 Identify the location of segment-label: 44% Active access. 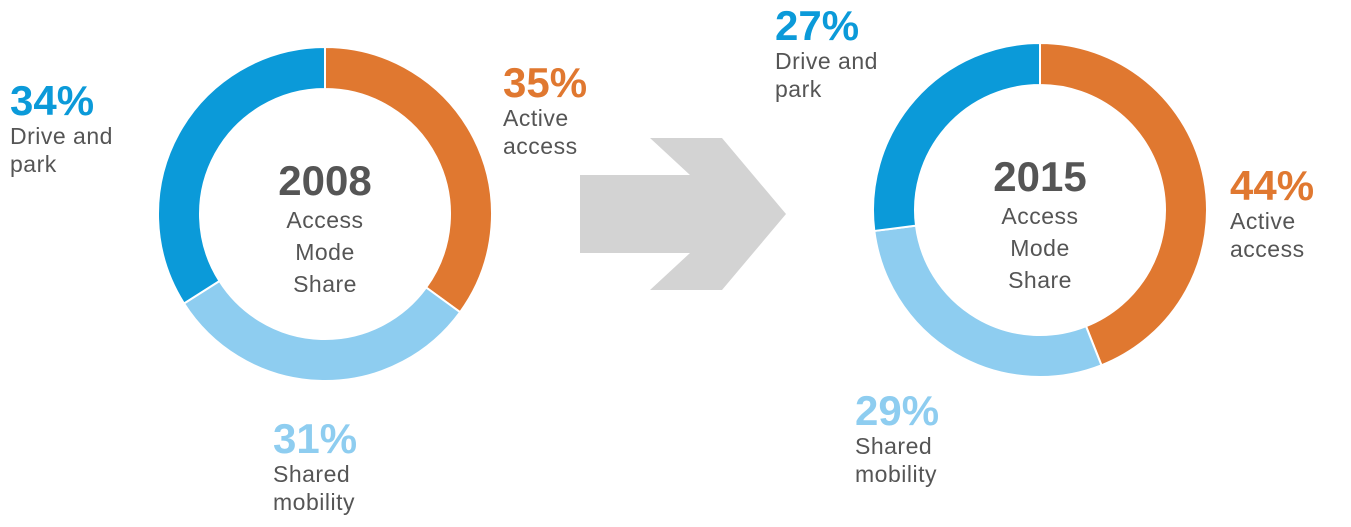
(1290, 214).